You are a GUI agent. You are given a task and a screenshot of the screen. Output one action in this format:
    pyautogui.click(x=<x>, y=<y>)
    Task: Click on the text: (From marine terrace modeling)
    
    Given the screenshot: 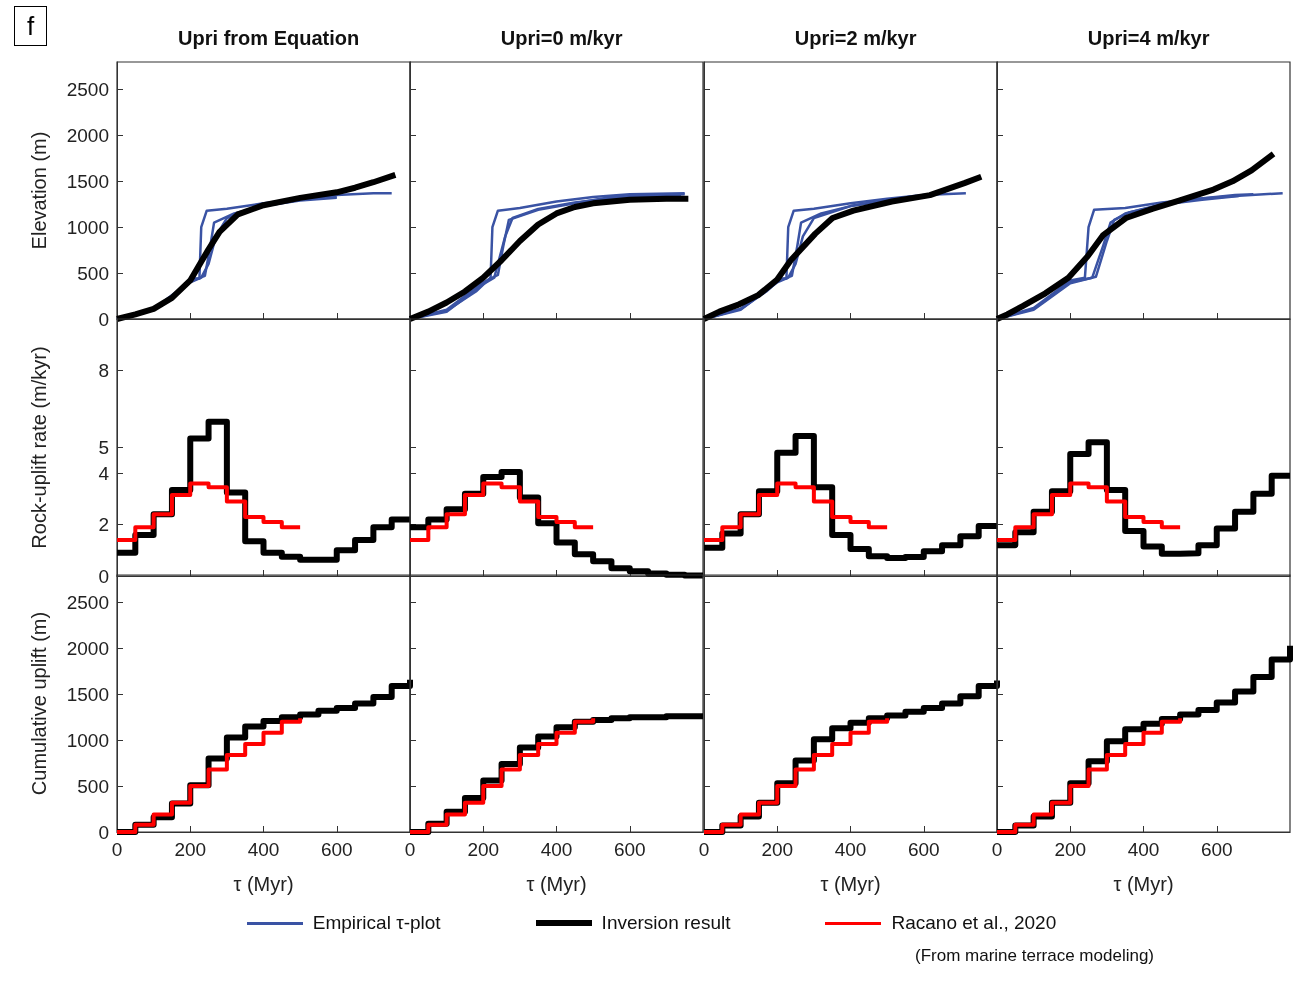 What is the action you would take?
    pyautogui.click(x=1035, y=956)
    